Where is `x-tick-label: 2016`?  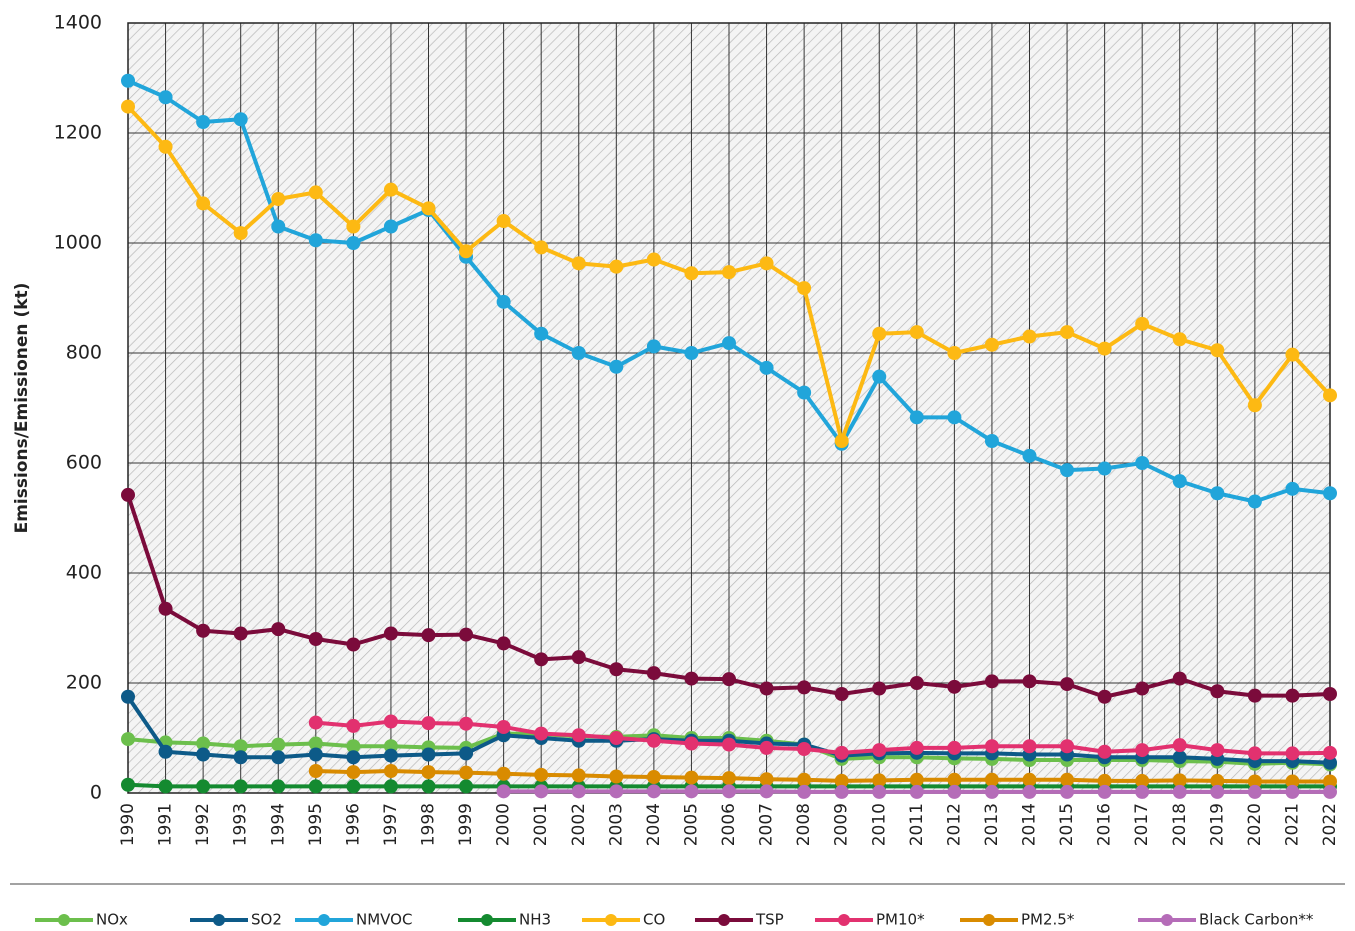 x-tick-label: 2016 is located at coordinates (1105, 824).